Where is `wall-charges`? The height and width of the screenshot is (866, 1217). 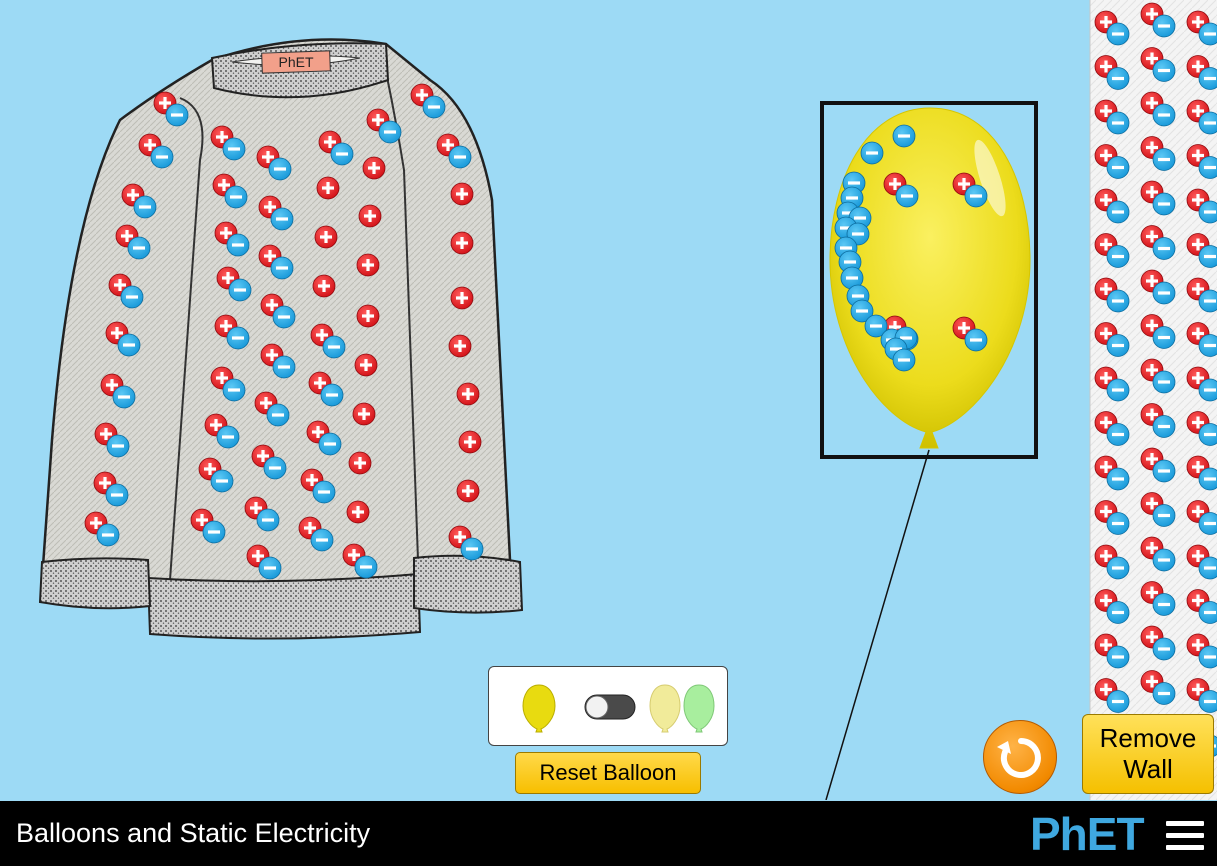 wall-charges is located at coordinates (1155, 380).